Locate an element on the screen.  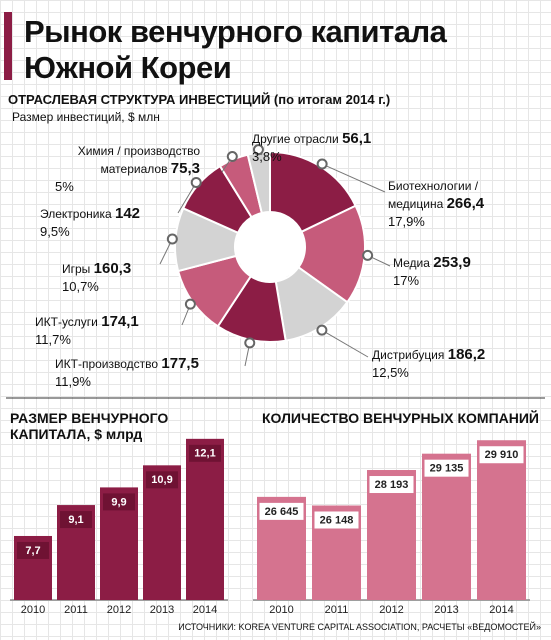
accent-bar is located at coordinates (8, 46).